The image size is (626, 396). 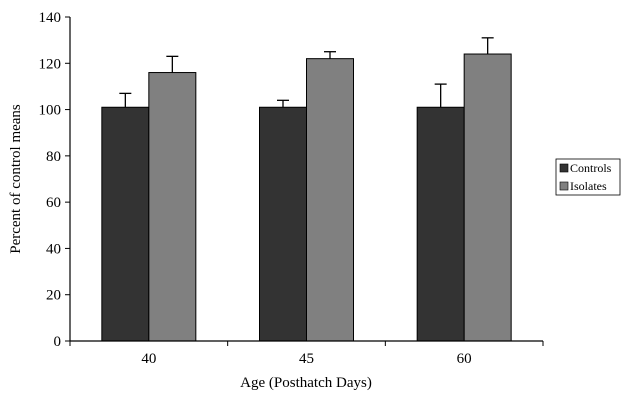 I want to click on legend-swatch-isolates, so click(x=564, y=186).